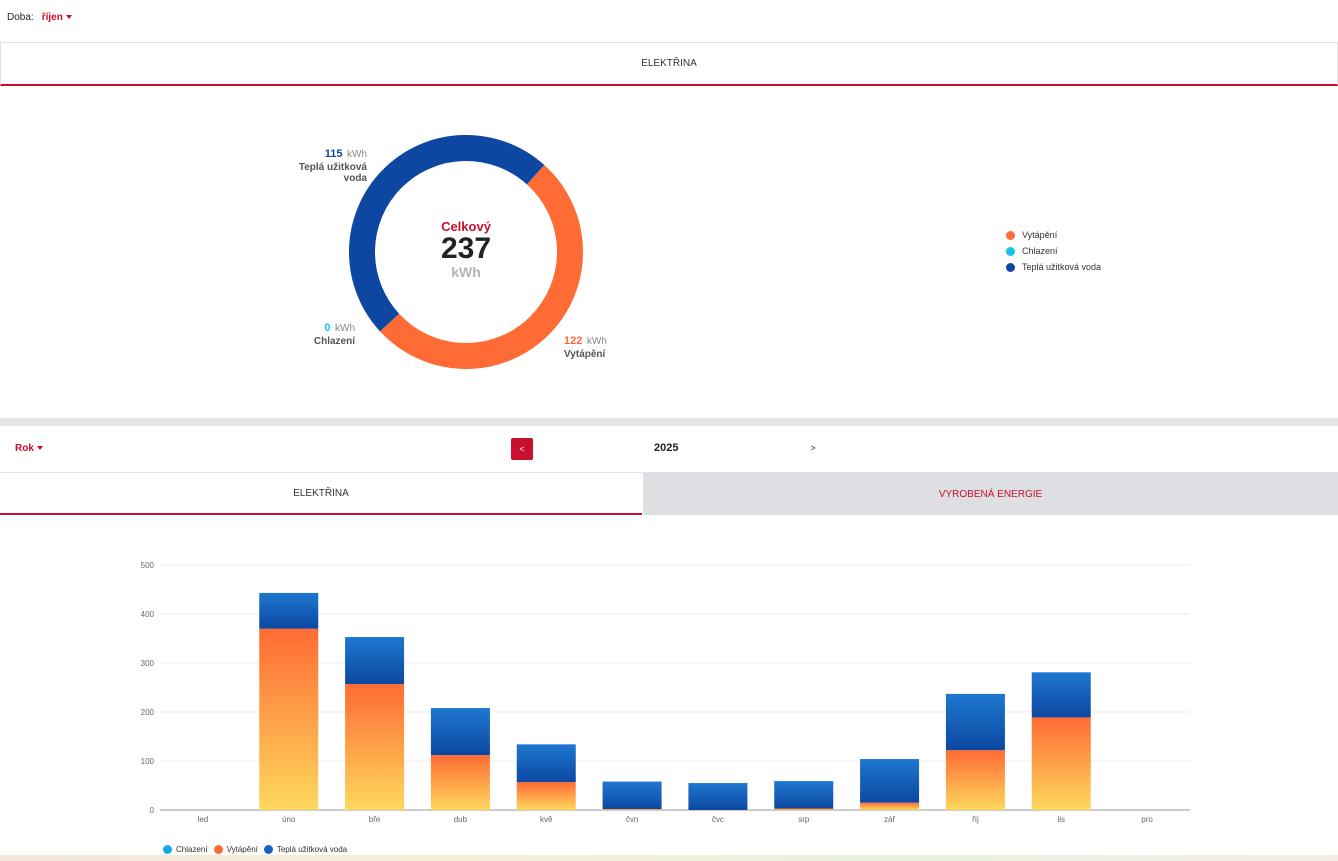 The width and height of the screenshot is (1338, 861). Describe the element at coordinates (718, 819) in the screenshot. I see `x-tick-label: čvc` at that location.